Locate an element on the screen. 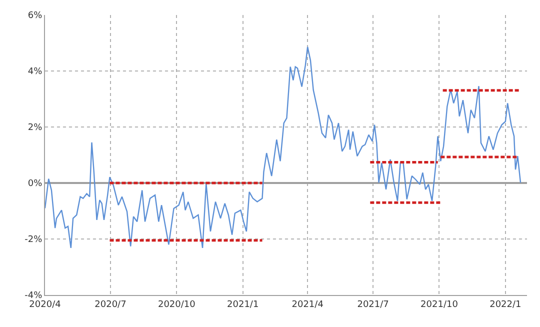 This screenshot has width=540, height=327. x-tick-label: 2021/4 is located at coordinates (308, 305).